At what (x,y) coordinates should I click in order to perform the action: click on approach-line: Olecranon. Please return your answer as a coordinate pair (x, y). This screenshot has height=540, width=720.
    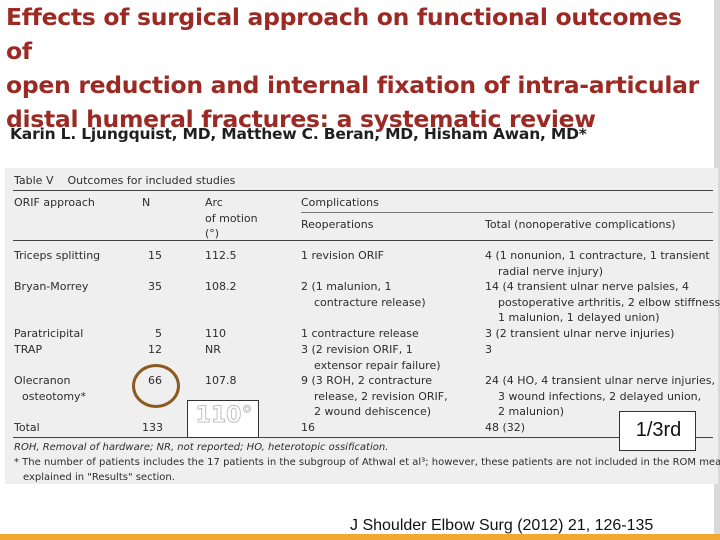
    Looking at the image, I should click on (42, 380).